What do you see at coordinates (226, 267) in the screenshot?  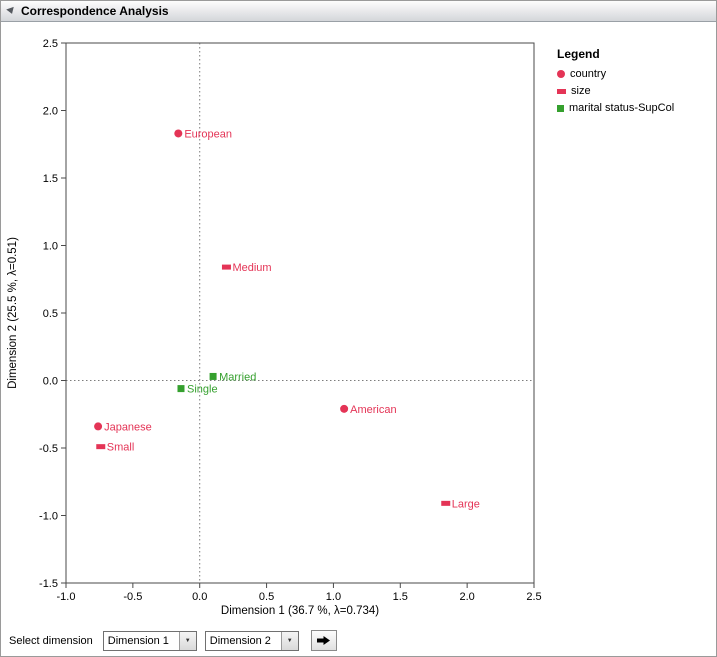 I see `point-Medium` at bounding box center [226, 267].